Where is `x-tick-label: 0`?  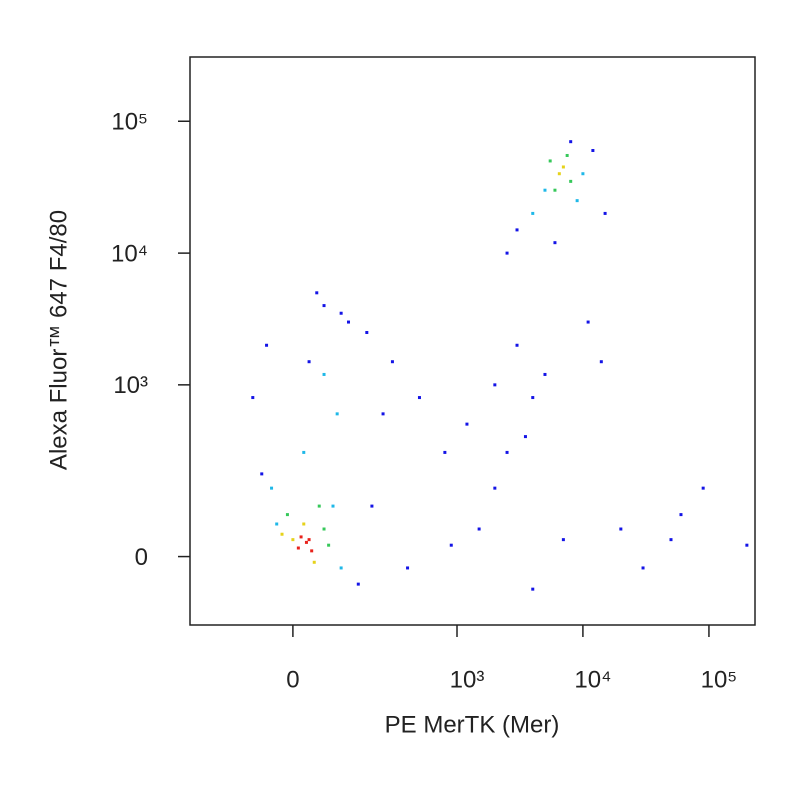
x-tick-label: 0 is located at coordinates (292, 679).